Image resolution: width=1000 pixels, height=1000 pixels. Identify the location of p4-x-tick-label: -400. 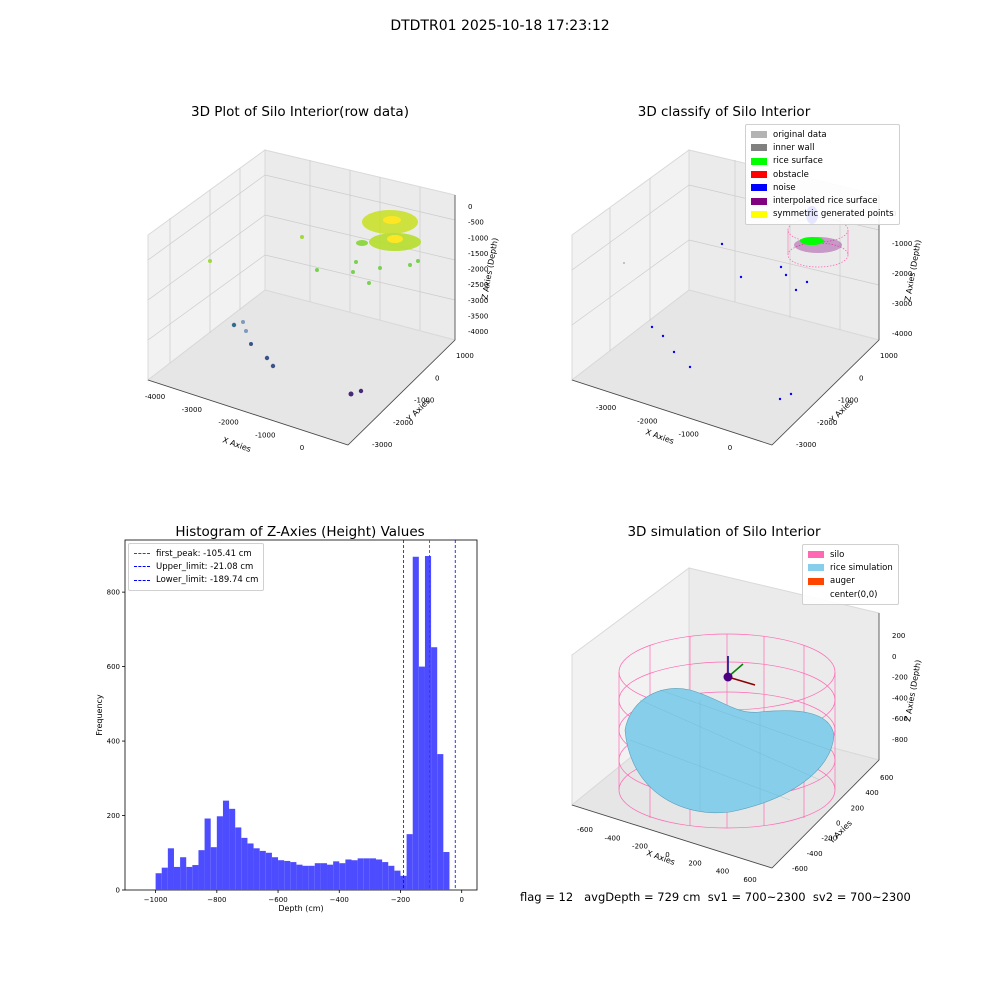
(613, 838).